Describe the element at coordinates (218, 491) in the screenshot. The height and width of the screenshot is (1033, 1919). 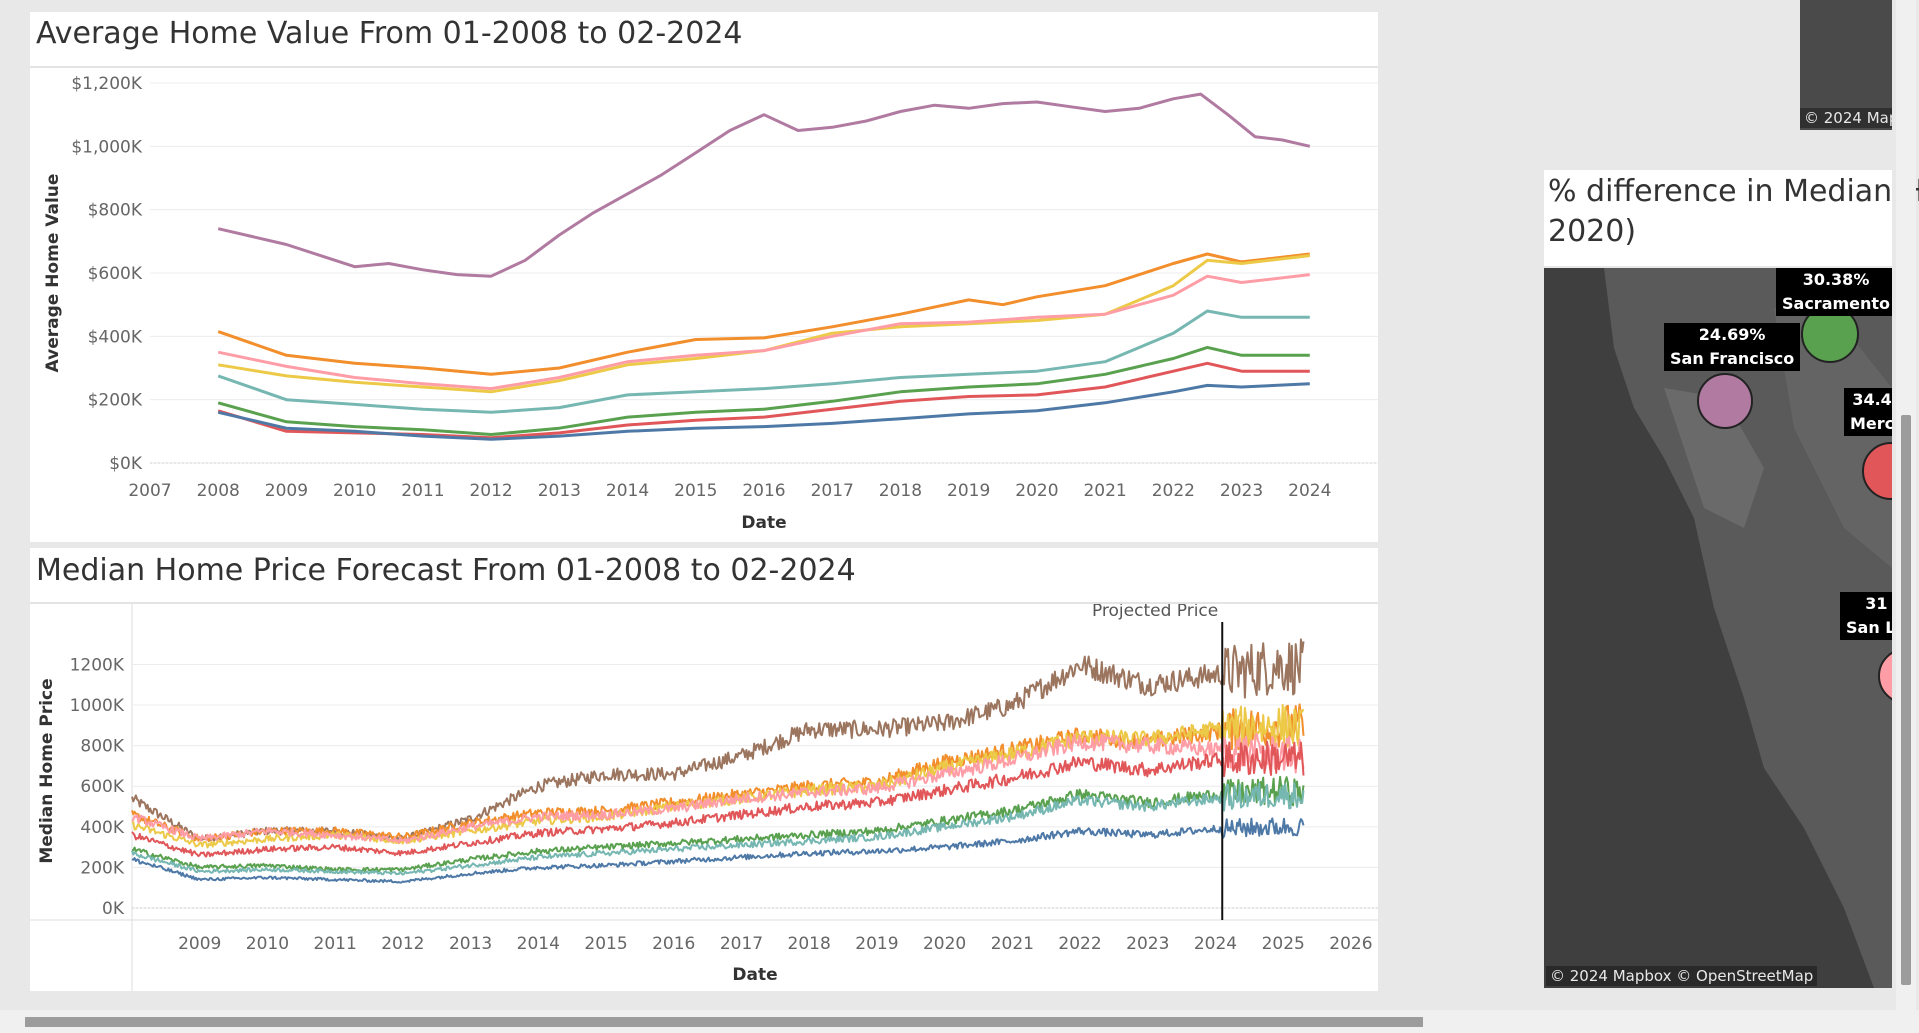
I see `x-tick-label: 2008` at that location.